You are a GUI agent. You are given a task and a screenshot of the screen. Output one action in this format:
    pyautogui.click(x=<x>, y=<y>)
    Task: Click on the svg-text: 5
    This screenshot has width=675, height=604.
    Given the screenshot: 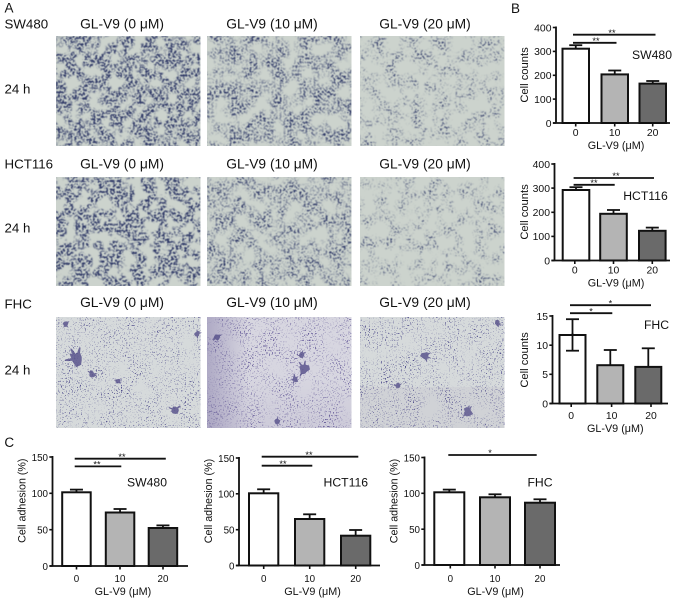 What is the action you would take?
    pyautogui.click(x=545, y=375)
    